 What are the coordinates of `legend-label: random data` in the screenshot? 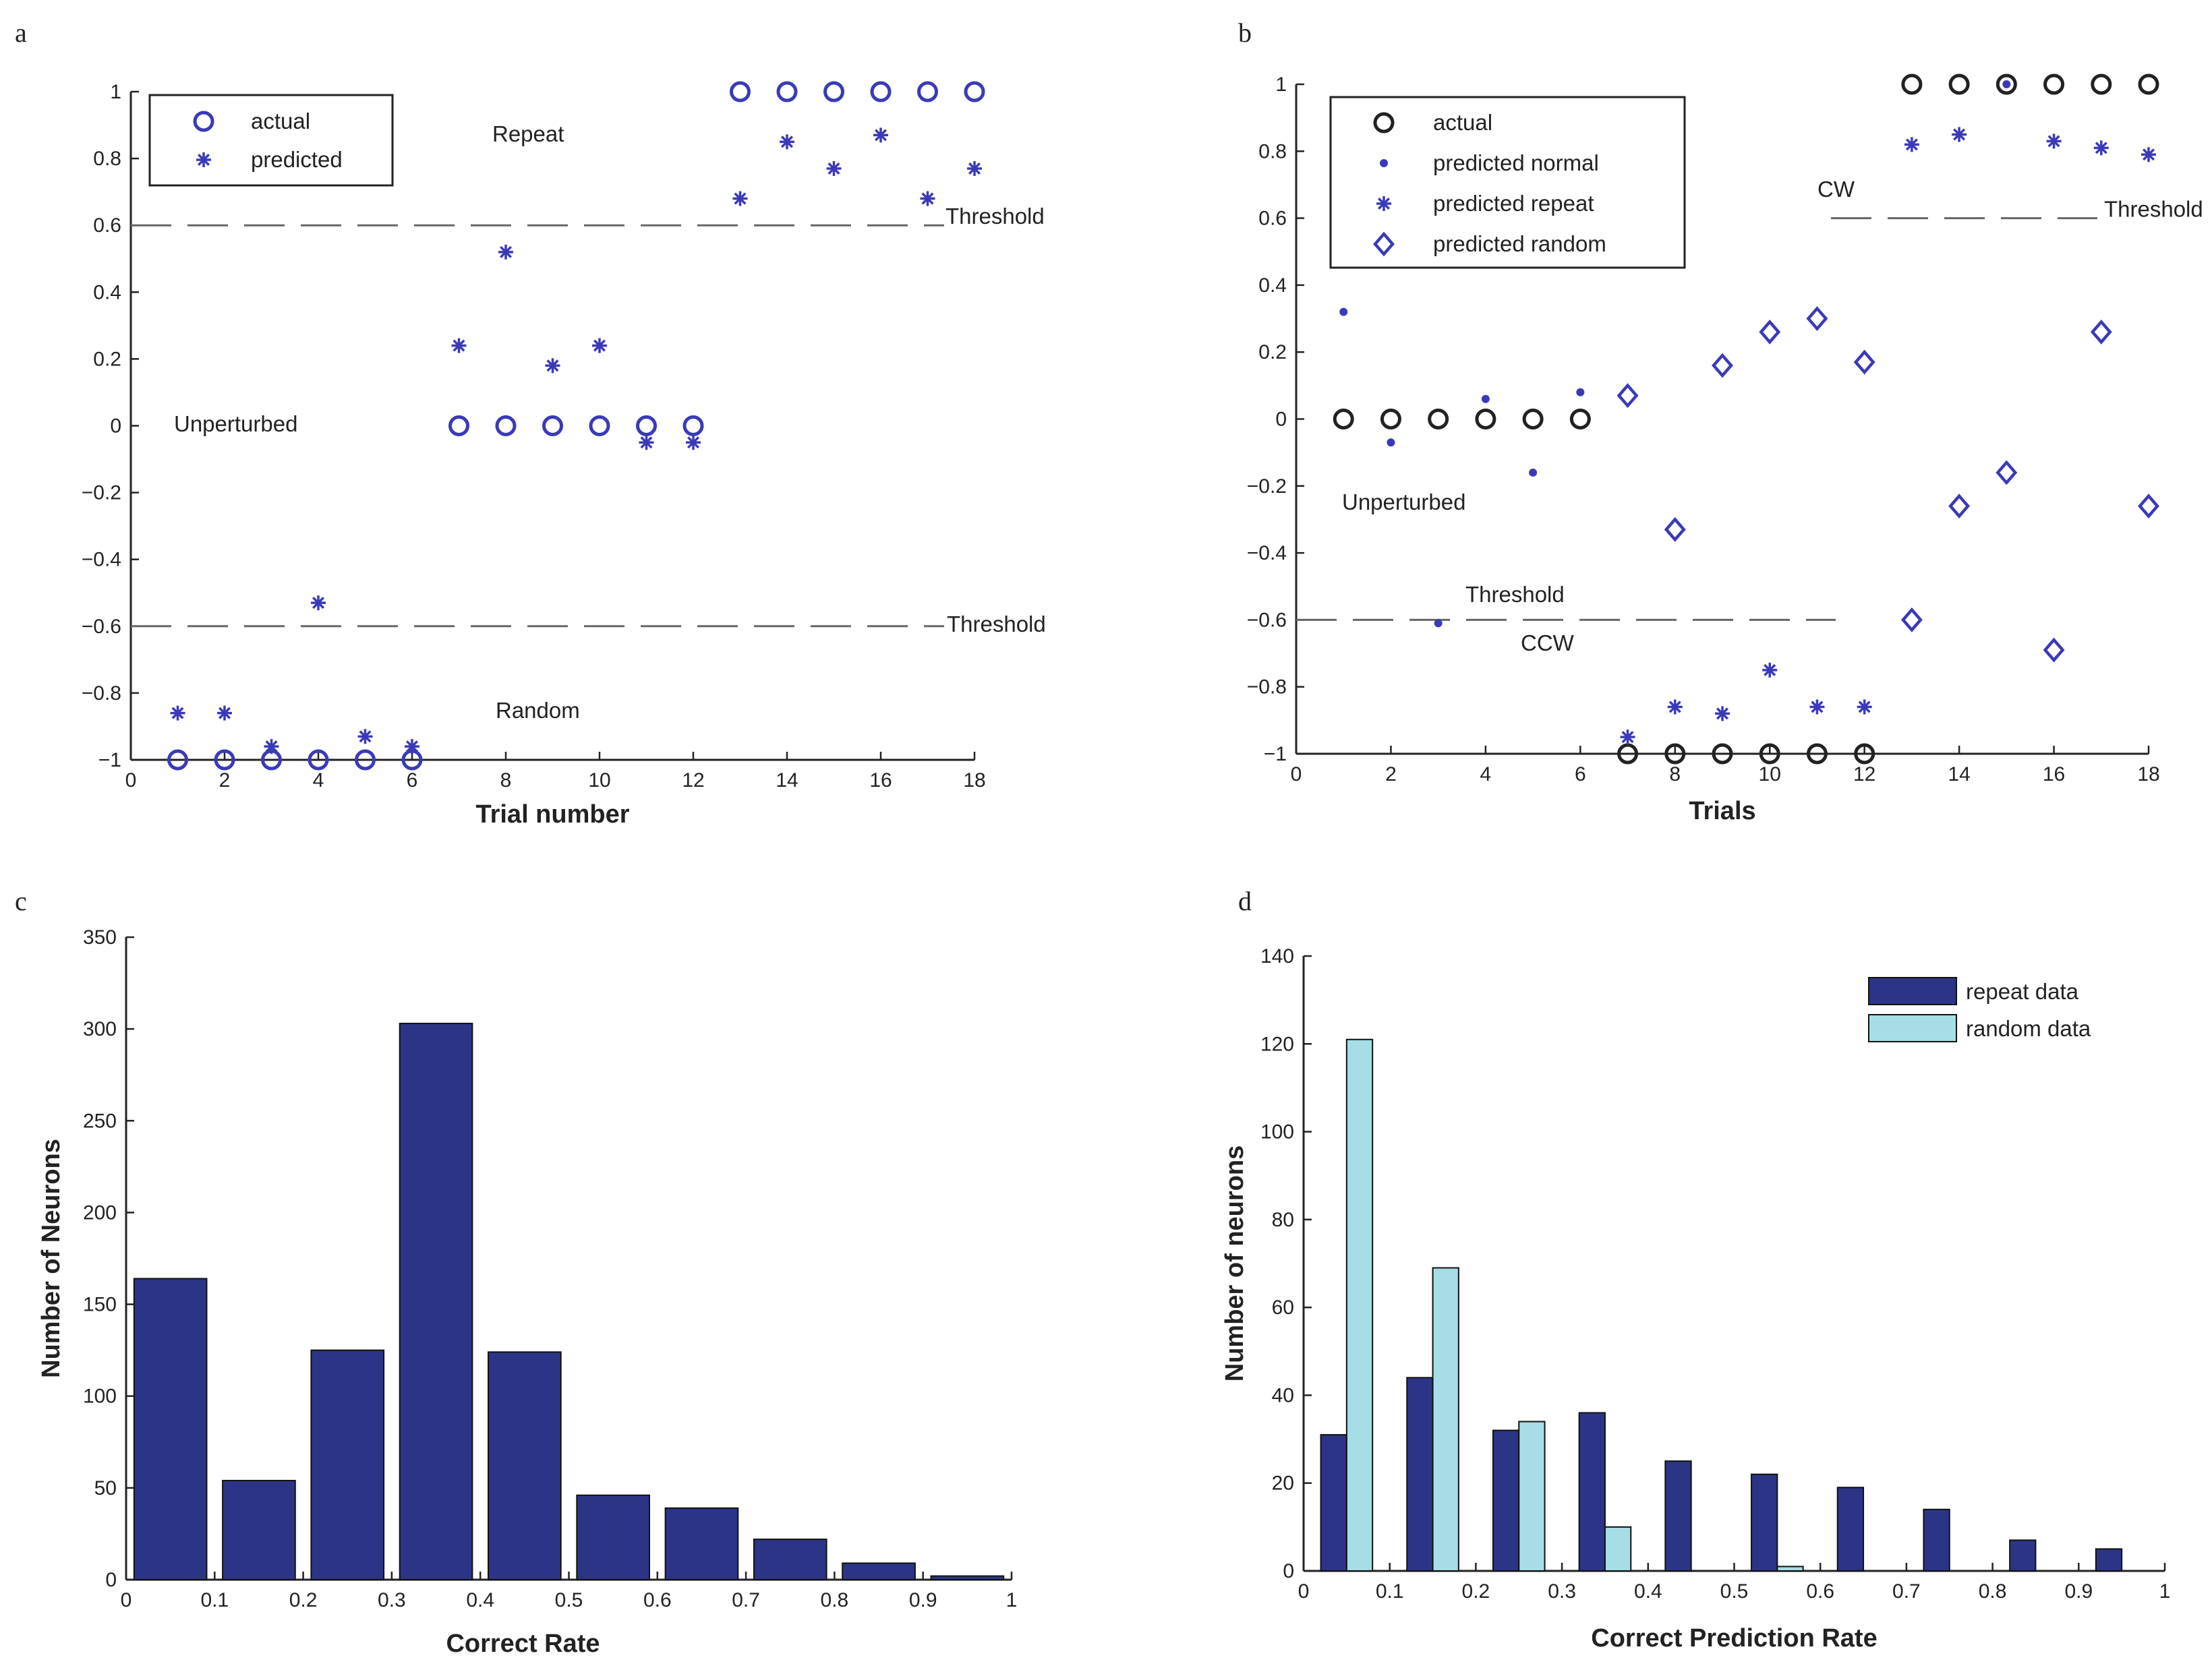 It's located at (2028, 1029).